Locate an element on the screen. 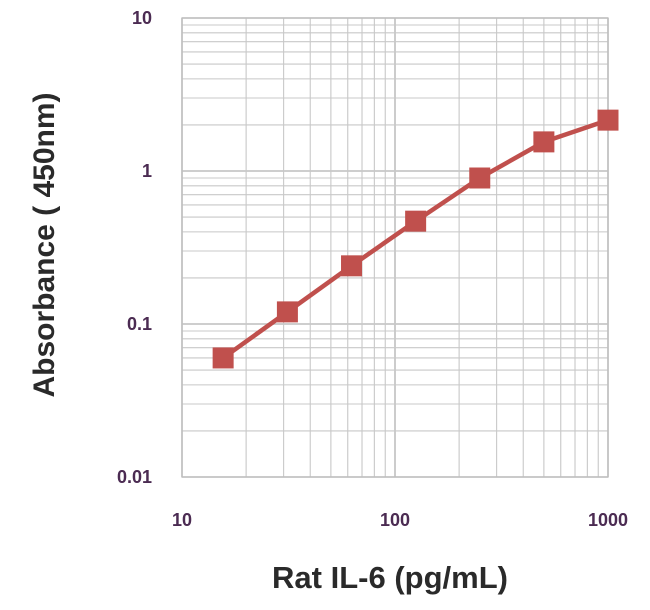  x-axis-title: Rat IL-6 (pg/mL) is located at coordinates (390, 577).